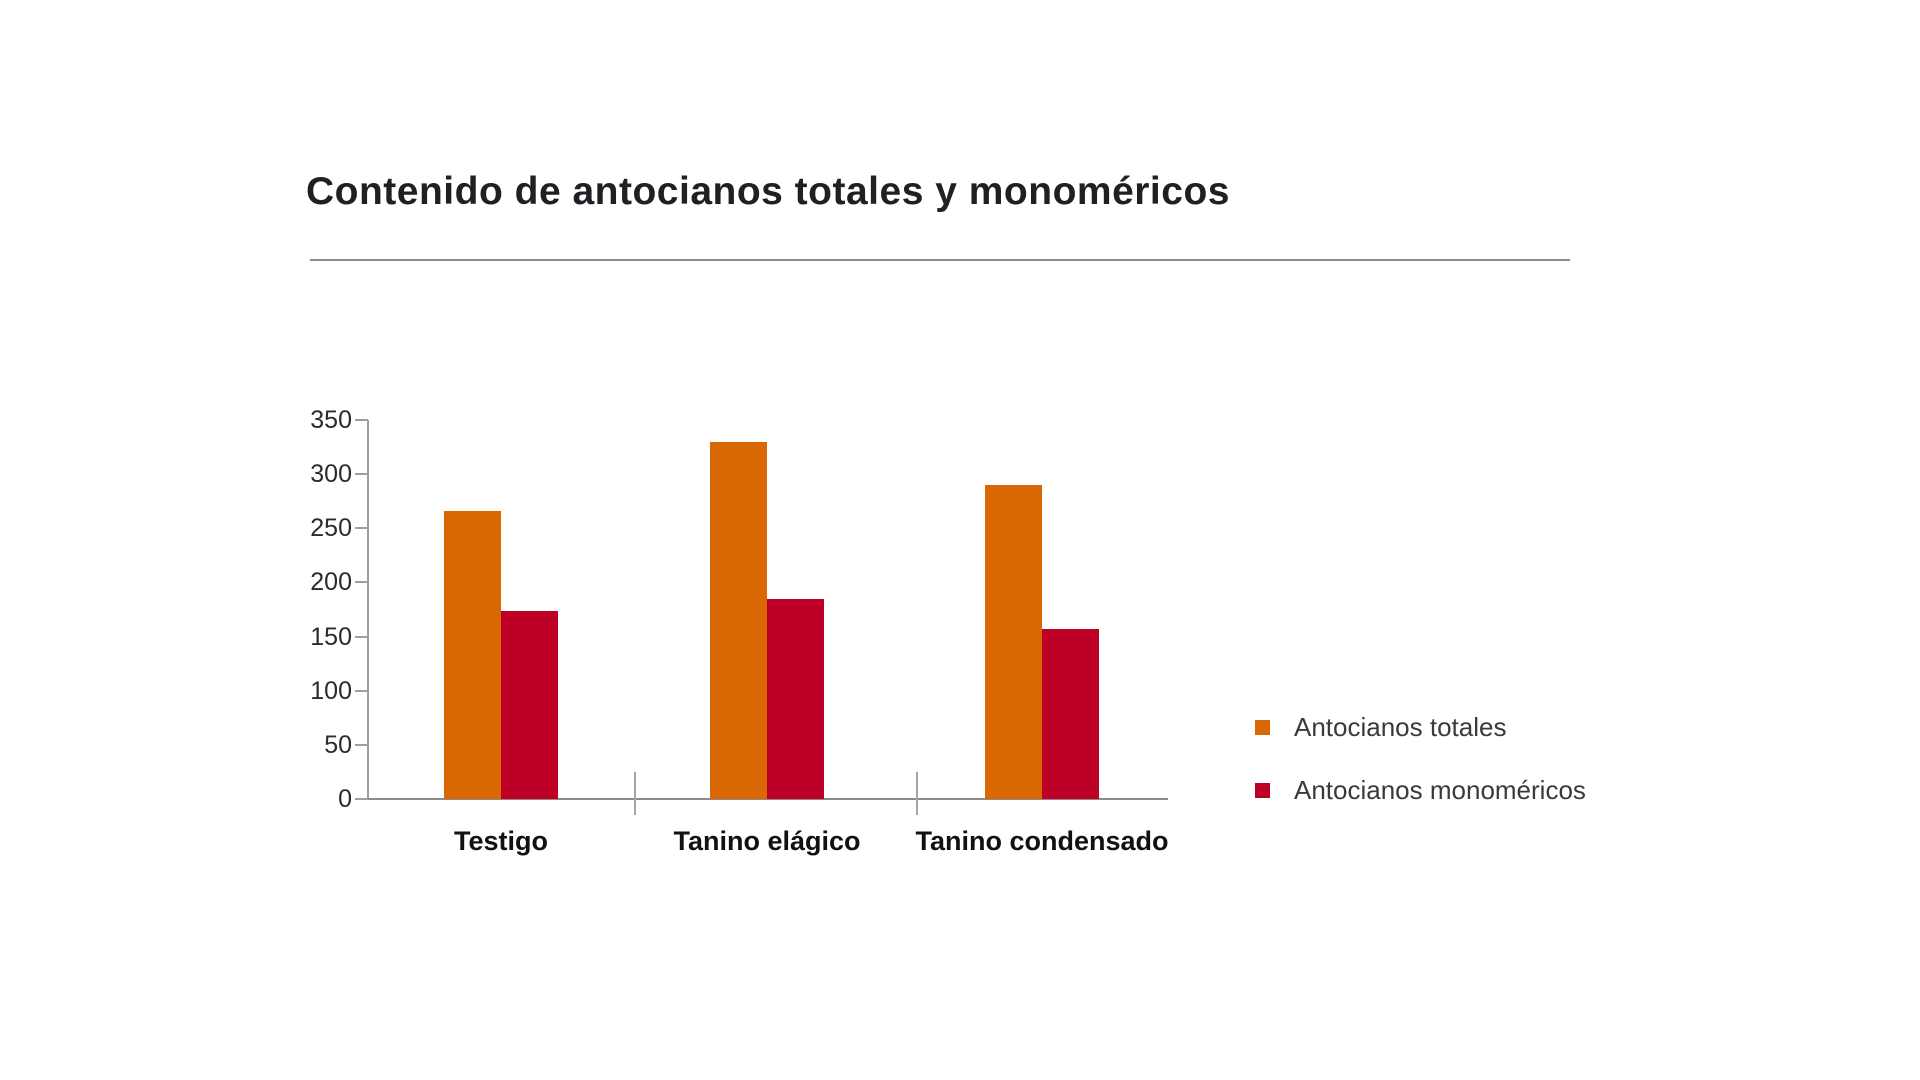 Image resolution: width=1920 pixels, height=1080 pixels. Describe the element at coordinates (331, 474) in the screenshot. I see `y-tick-label: 300` at that location.